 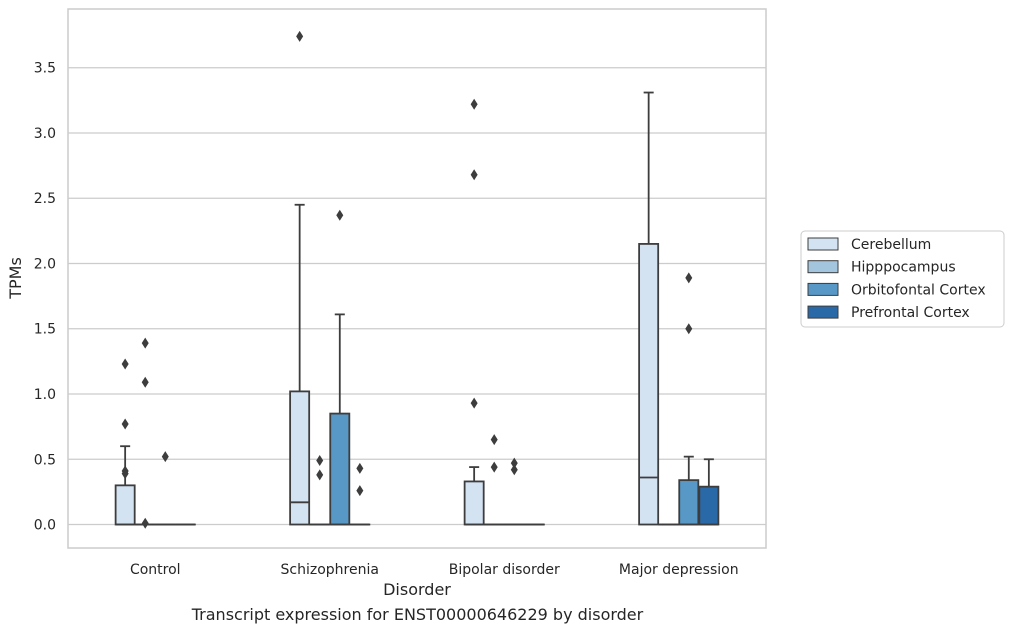 I want to click on legend-frame, so click(x=902, y=279).